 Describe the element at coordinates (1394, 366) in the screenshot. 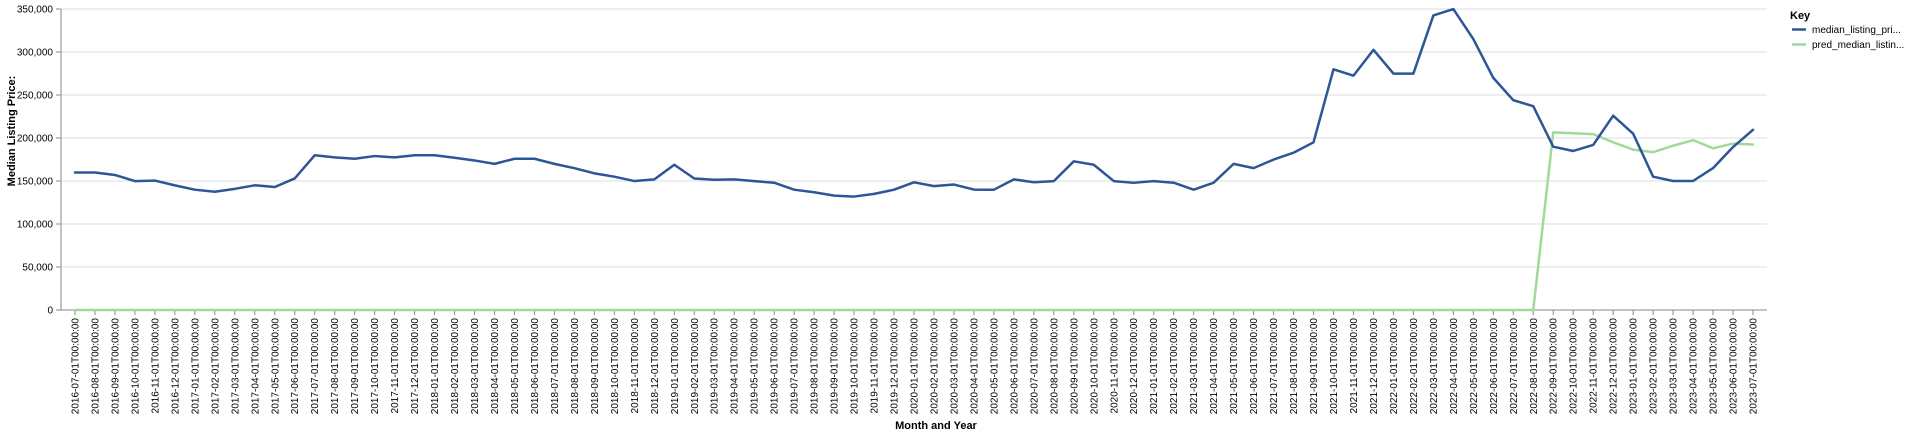

I see `x-tick-label: 2022-01-01T00:00:00` at that location.